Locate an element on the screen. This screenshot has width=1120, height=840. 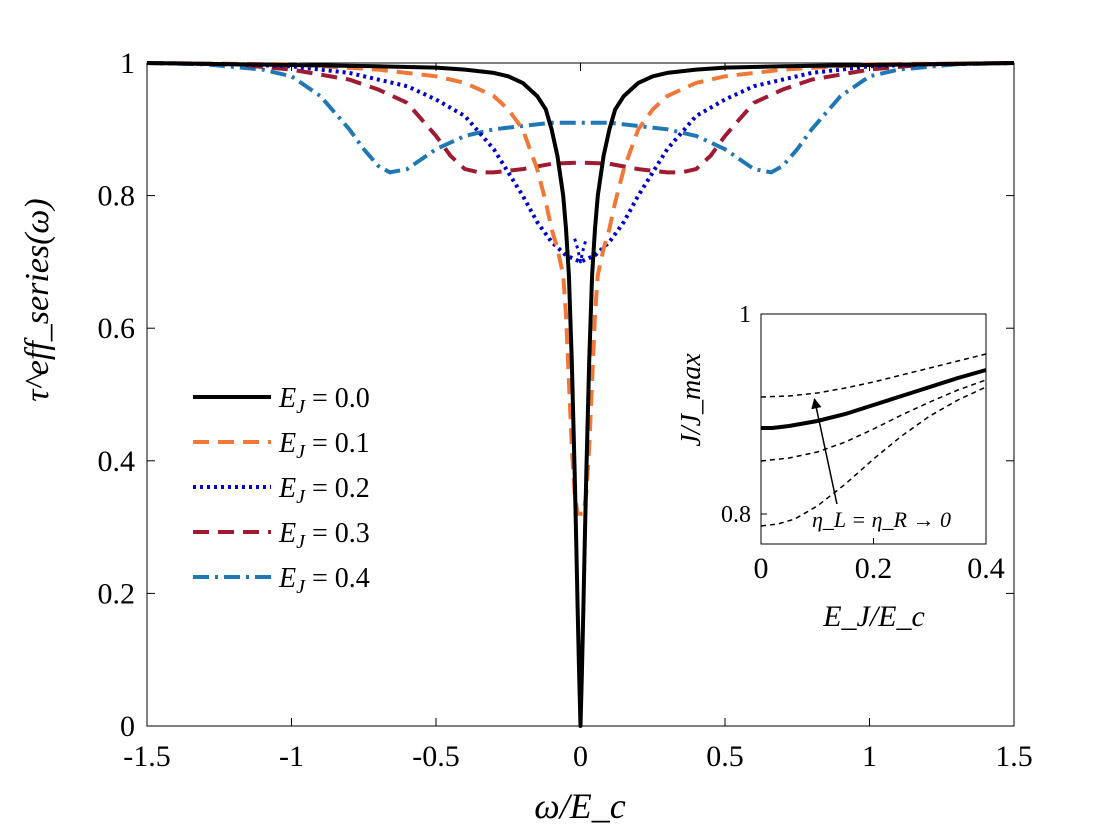
main-y-tick-label: 0 is located at coordinates (127, 726).